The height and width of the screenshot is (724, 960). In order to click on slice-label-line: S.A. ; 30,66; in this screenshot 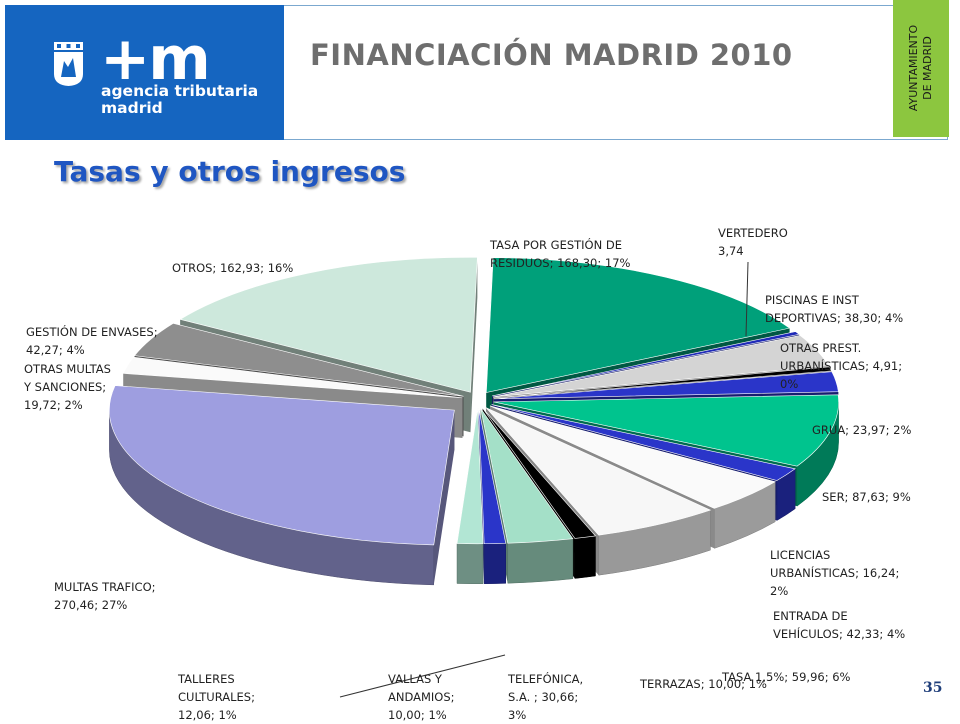, I will do `click(543, 697)`.